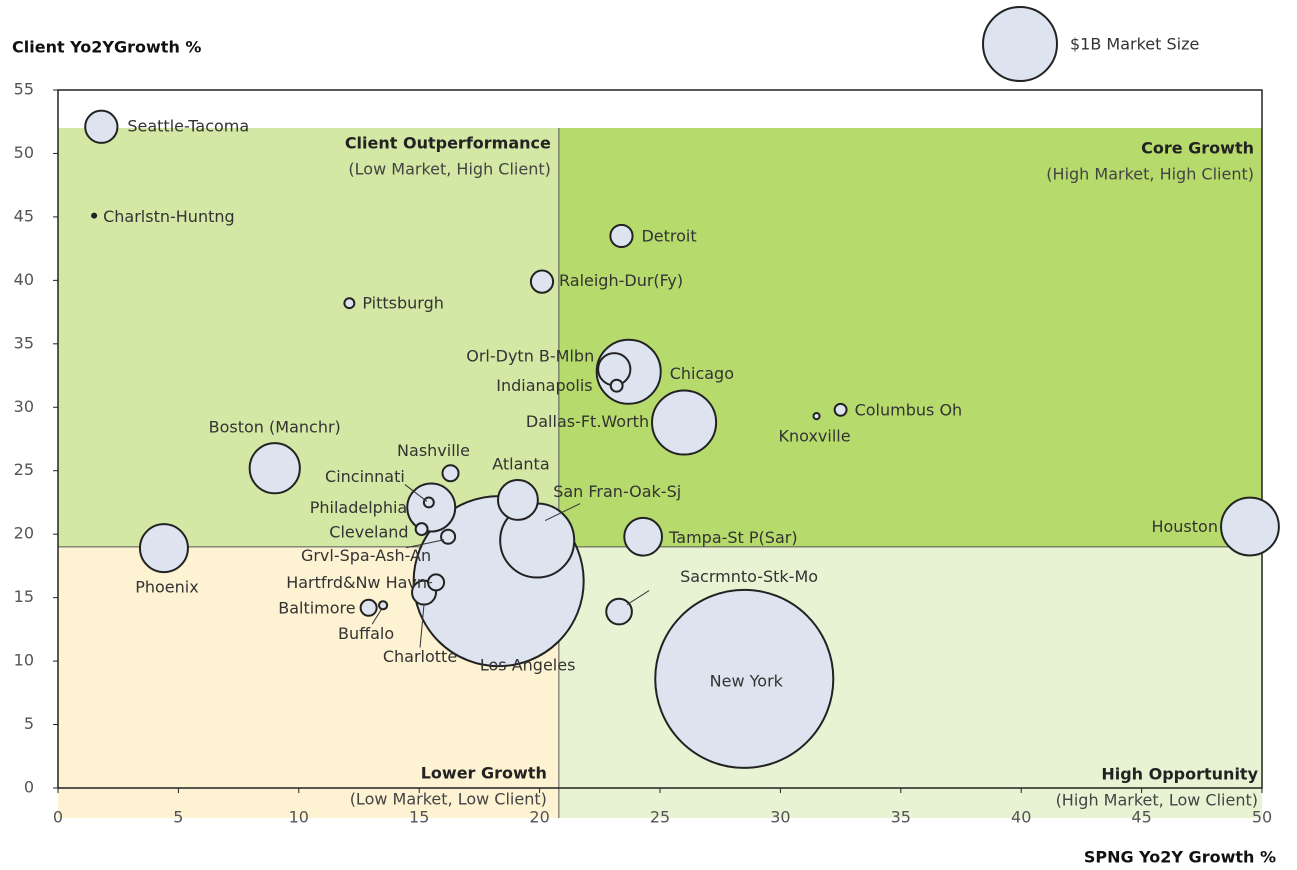  Describe the element at coordinates (449, 169) in the screenshot. I see `quadrant-subtitle: (Low Market, High Client)` at that location.